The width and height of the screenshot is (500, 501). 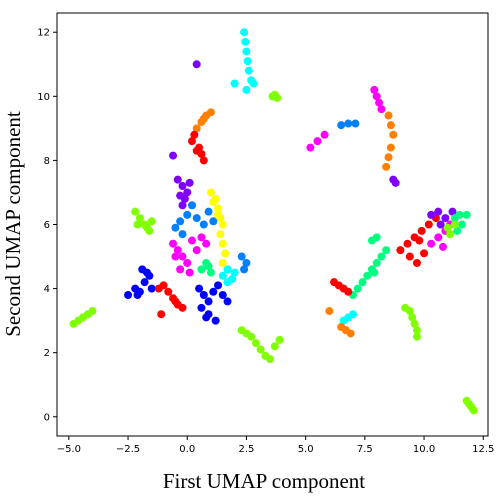 What do you see at coordinates (264, 481) in the screenshot?
I see `x-axis-title: First UMAP component` at bounding box center [264, 481].